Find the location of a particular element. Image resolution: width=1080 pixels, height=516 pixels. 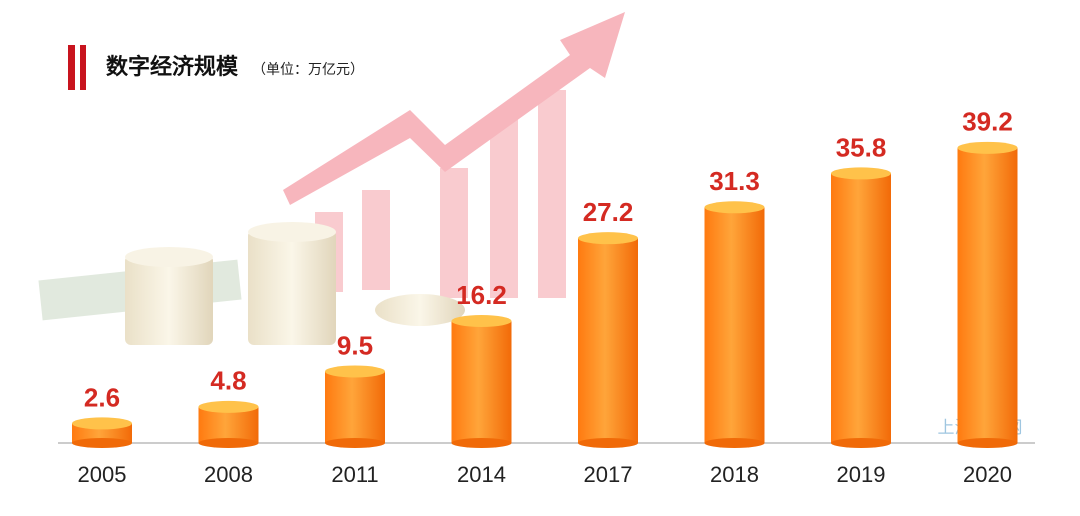

data-label: 39.2 is located at coordinates (987, 122).